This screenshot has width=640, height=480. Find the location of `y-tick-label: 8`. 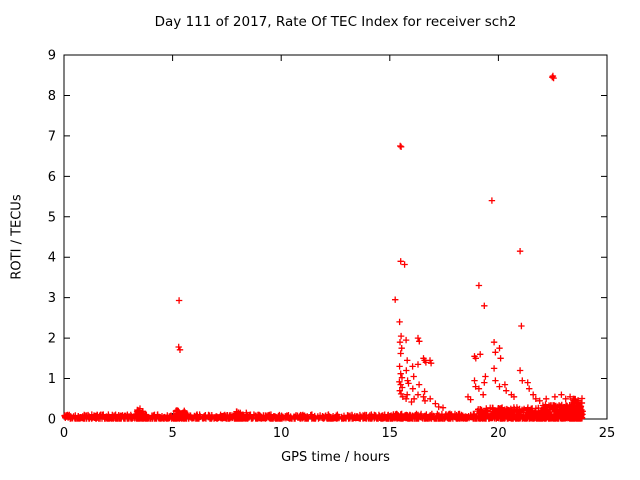

y-tick-label: 8 is located at coordinates (52, 96).